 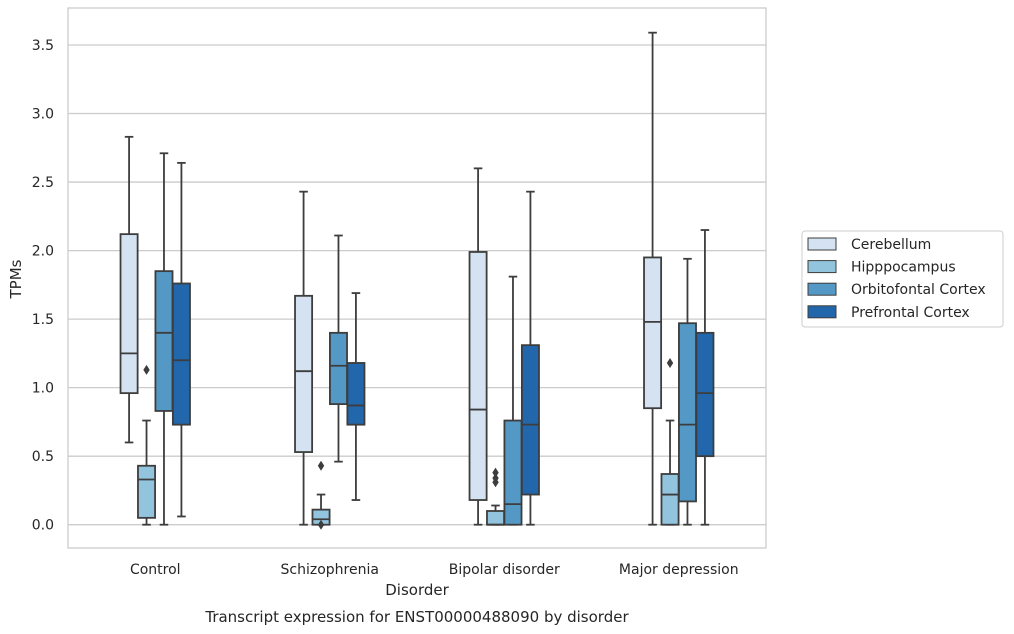 I want to click on y-axis-label: TPMs, so click(x=16, y=279).